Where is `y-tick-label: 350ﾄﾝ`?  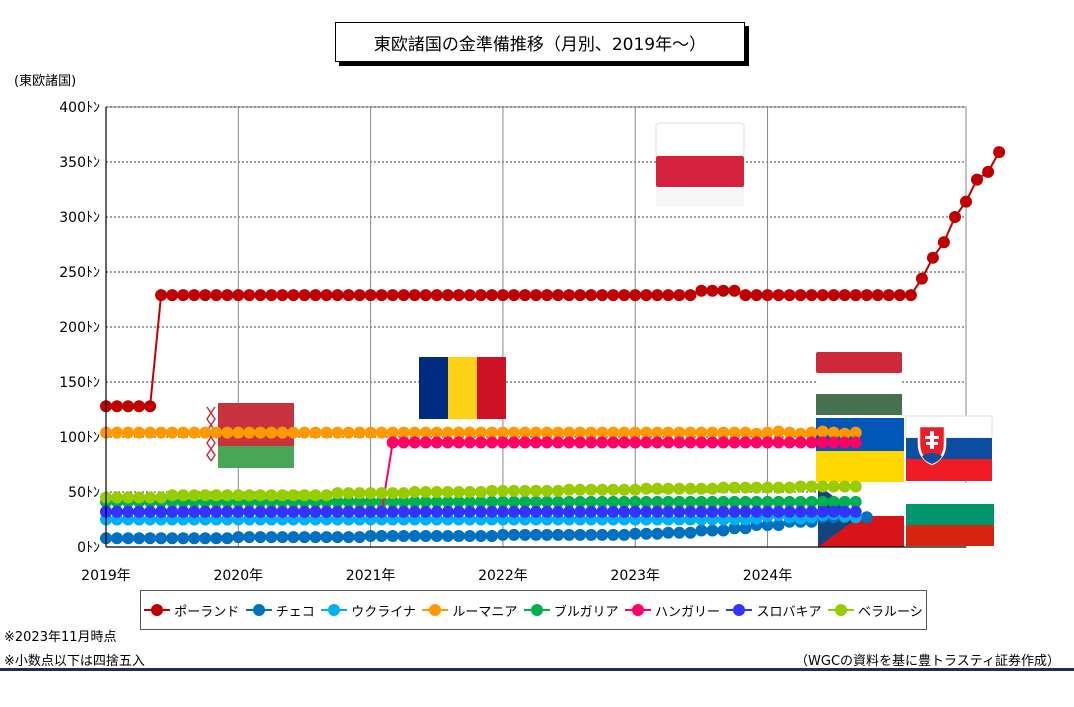 y-tick-label: 350ﾄﾝ is located at coordinates (79, 163).